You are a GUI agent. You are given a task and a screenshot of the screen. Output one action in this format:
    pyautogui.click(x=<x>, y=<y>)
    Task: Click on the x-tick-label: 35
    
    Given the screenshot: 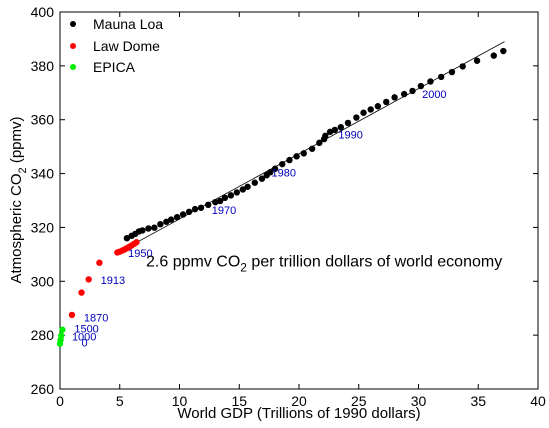 What is the action you would take?
    pyautogui.click(x=478, y=401)
    